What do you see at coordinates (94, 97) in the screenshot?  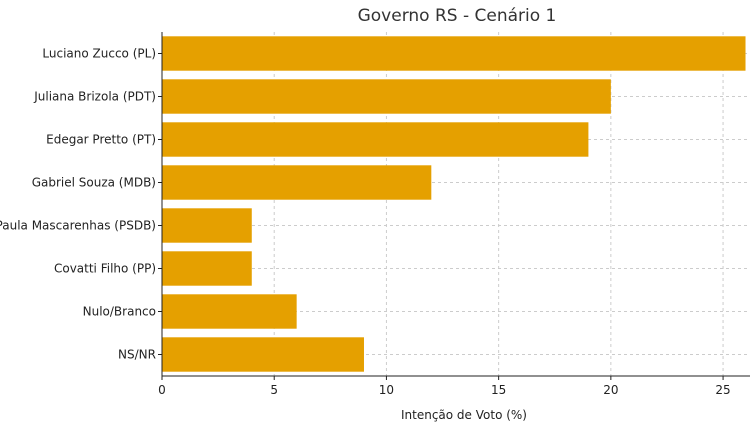 I see `category-label: Juliana Brizola (PDT)` at bounding box center [94, 97].